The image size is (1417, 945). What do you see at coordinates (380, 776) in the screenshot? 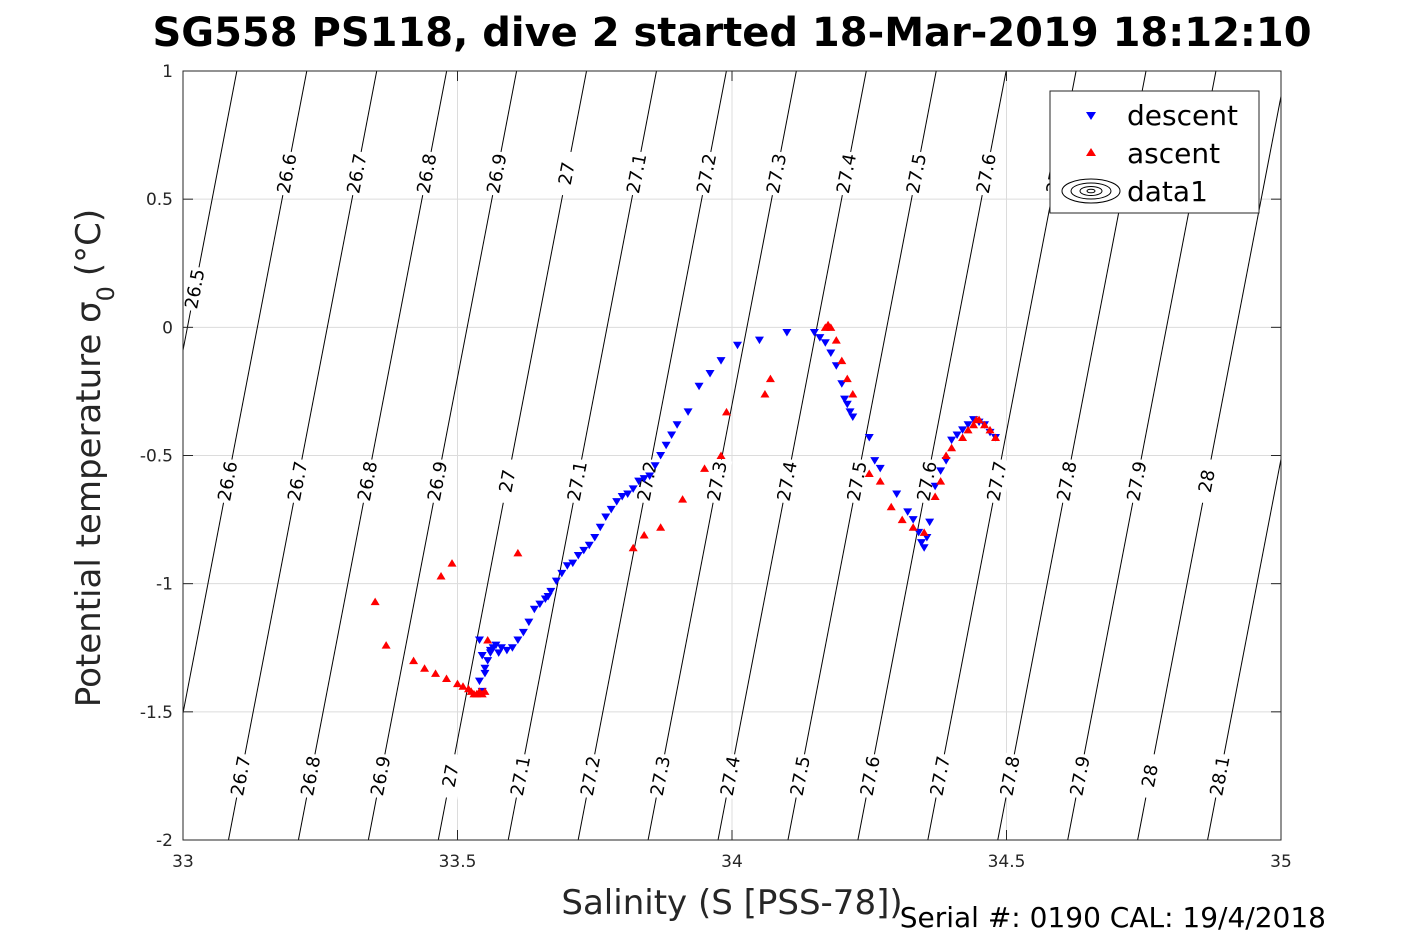
I see `contour-label-group: 26.9` at bounding box center [380, 776].